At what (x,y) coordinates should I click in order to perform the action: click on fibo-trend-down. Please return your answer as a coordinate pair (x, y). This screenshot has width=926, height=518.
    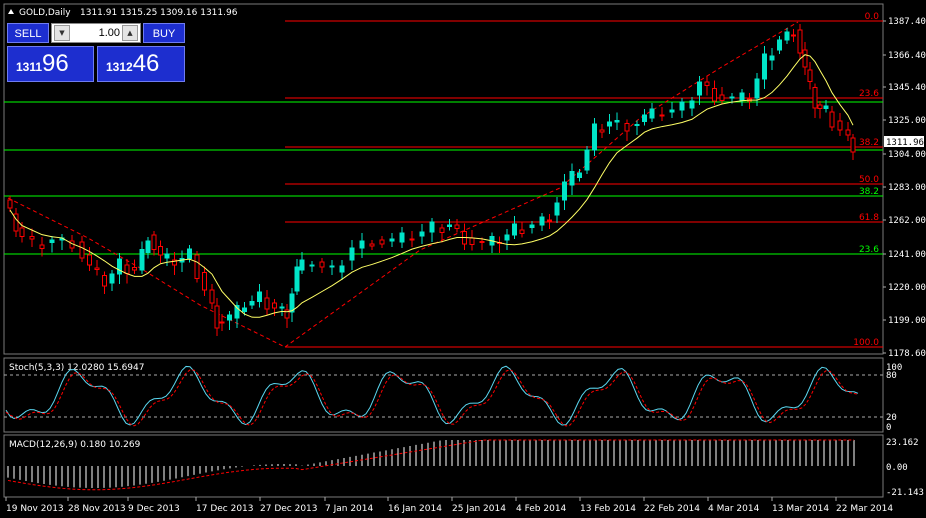
    Looking at the image, I should click on (146, 272).